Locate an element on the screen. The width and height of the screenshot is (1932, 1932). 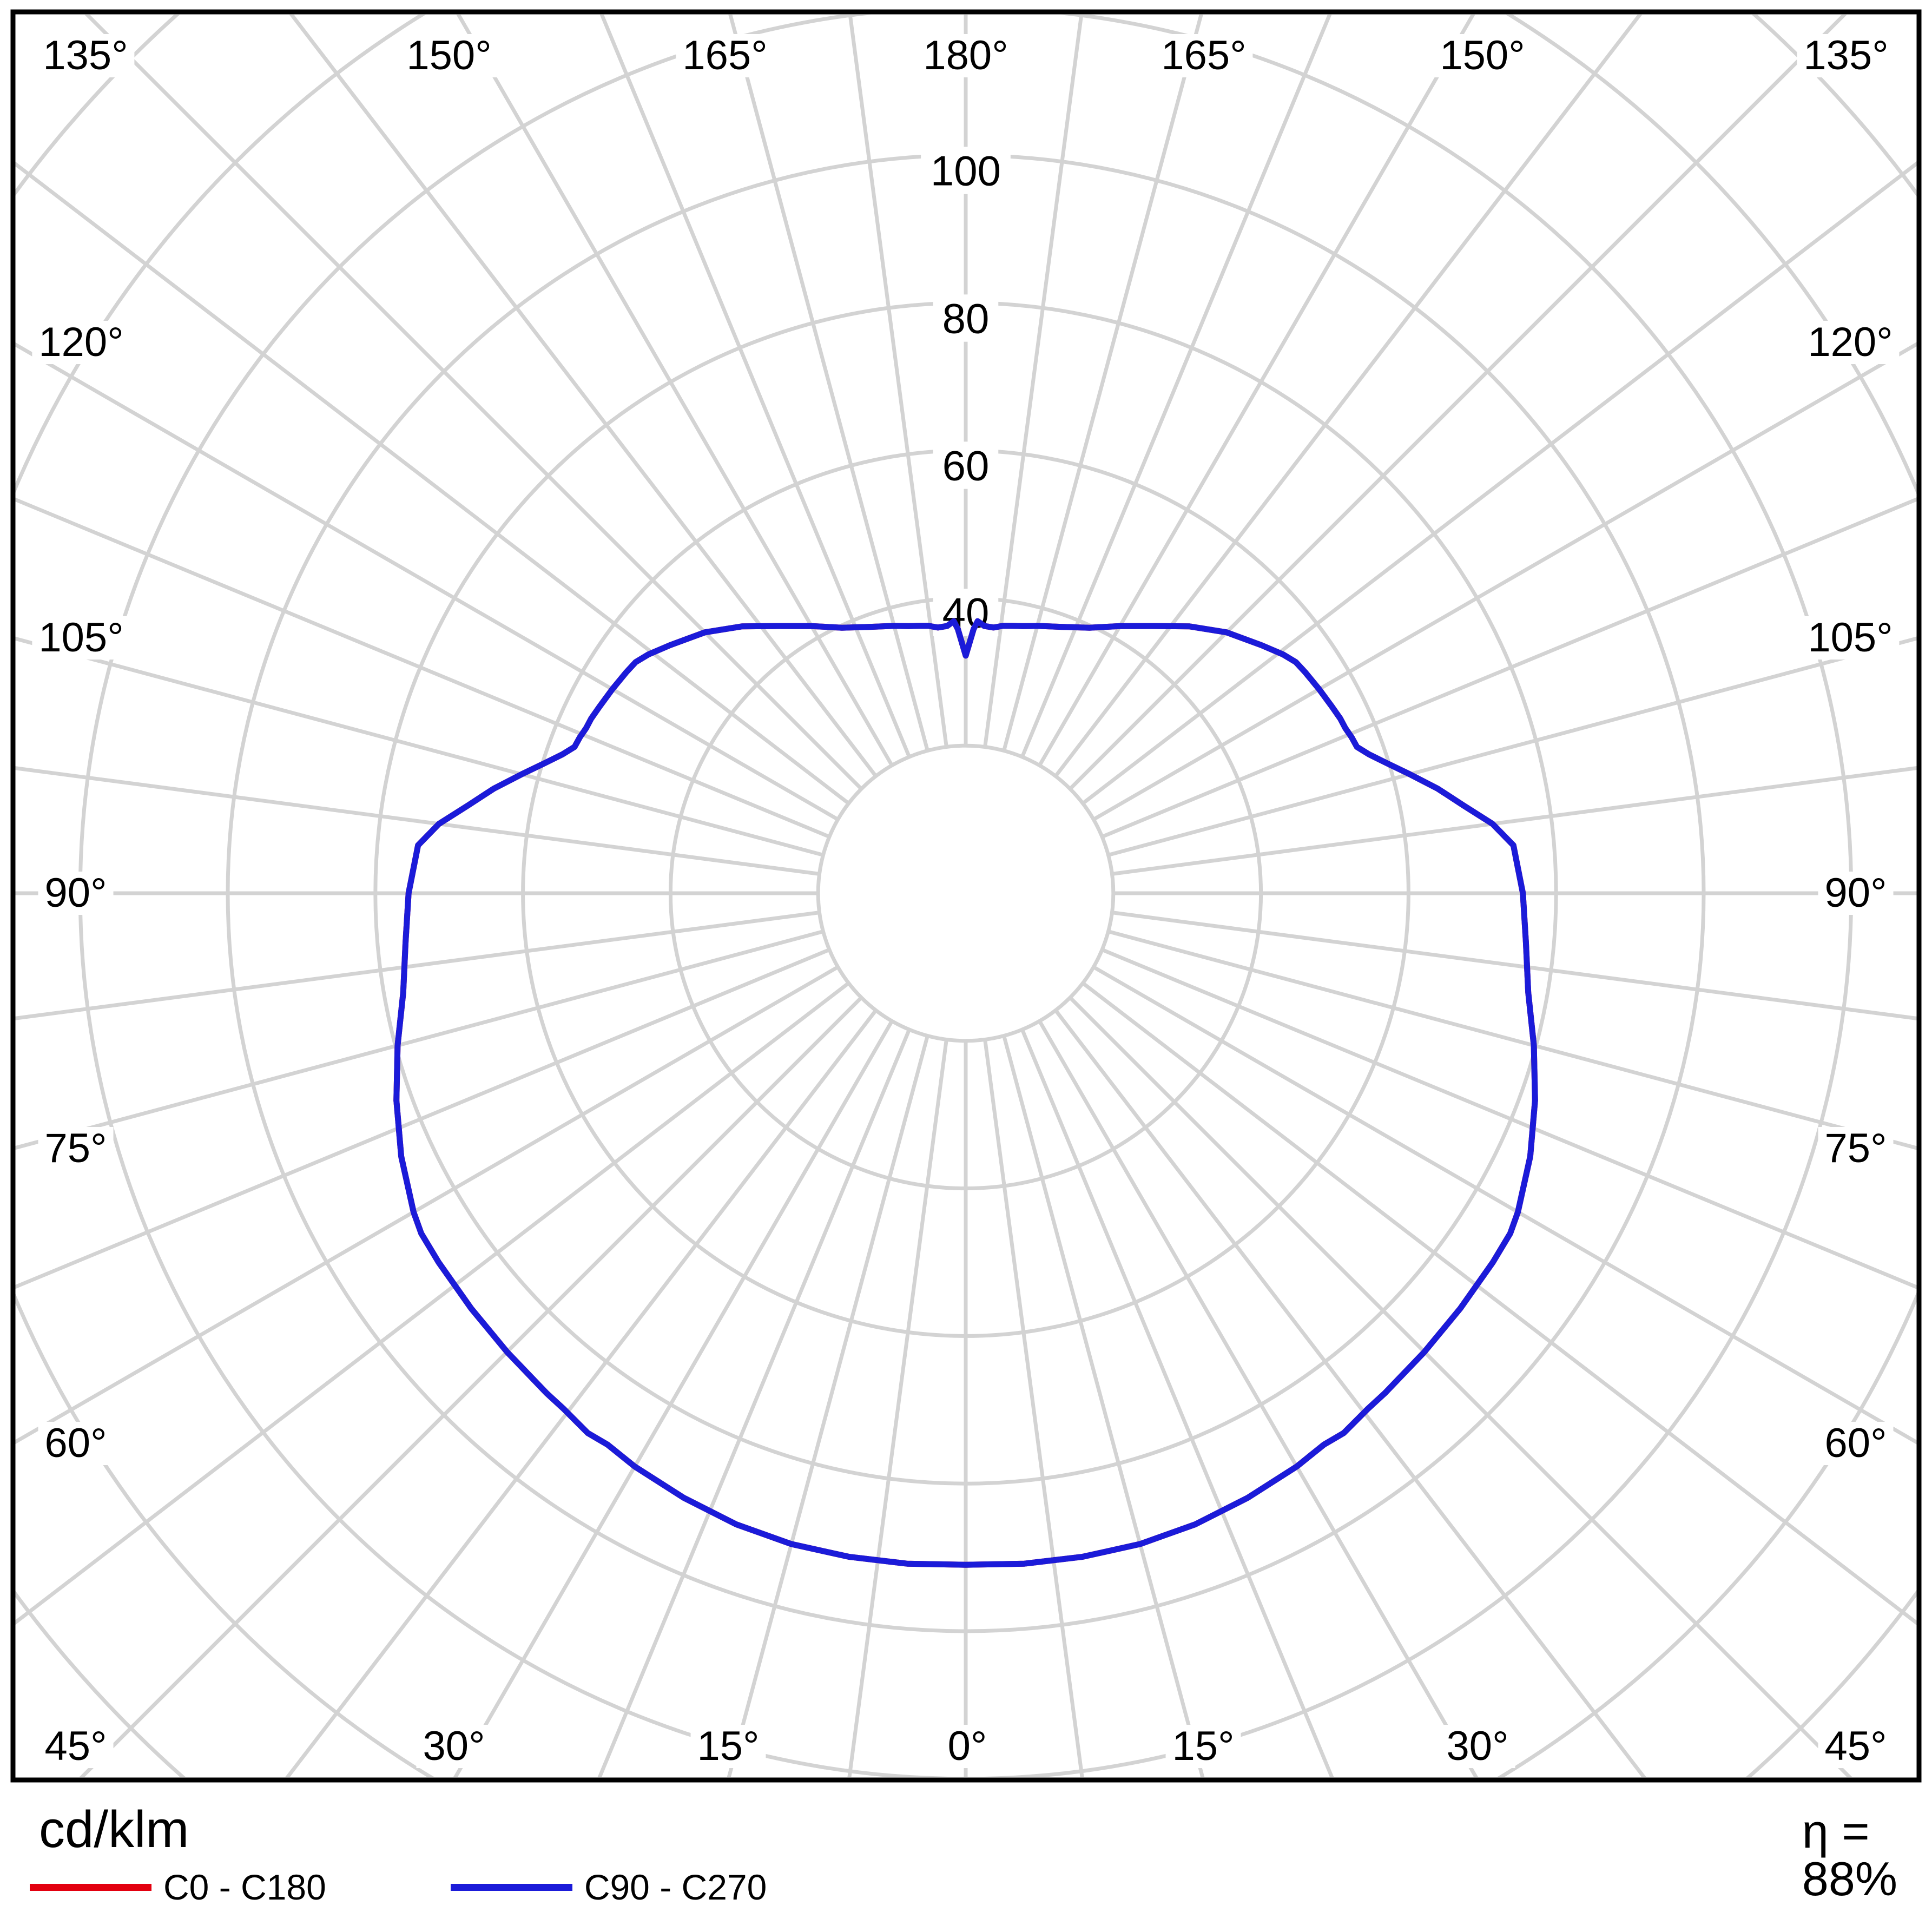
radial-label-40: 40 is located at coordinates (966, 612).